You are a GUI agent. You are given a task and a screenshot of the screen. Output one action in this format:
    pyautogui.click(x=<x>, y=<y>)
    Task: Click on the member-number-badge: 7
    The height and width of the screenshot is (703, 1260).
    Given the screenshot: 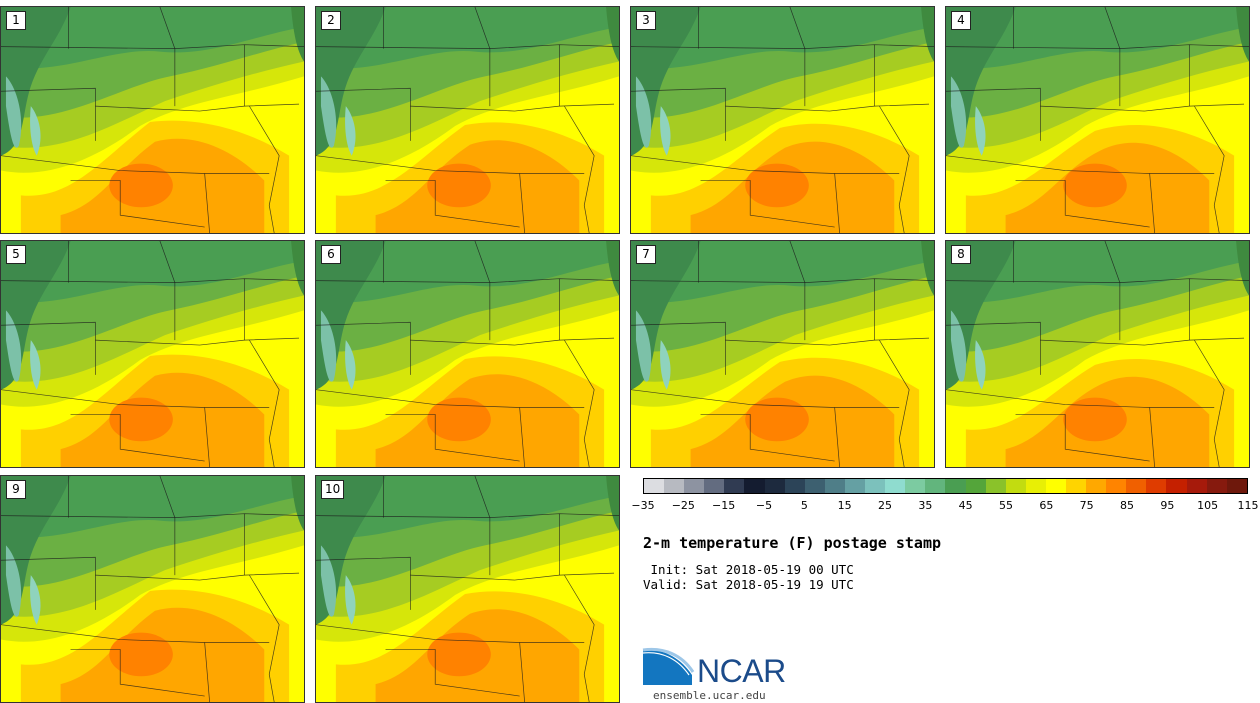 What is the action you would take?
    pyautogui.click(x=646, y=254)
    